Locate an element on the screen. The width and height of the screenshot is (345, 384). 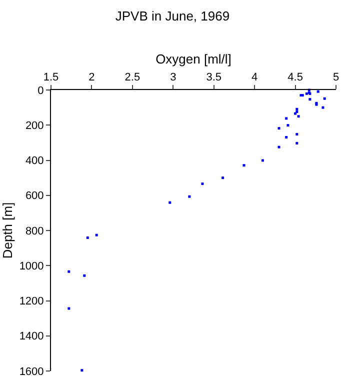
y-tick-label: 1000 is located at coordinates (31, 266).